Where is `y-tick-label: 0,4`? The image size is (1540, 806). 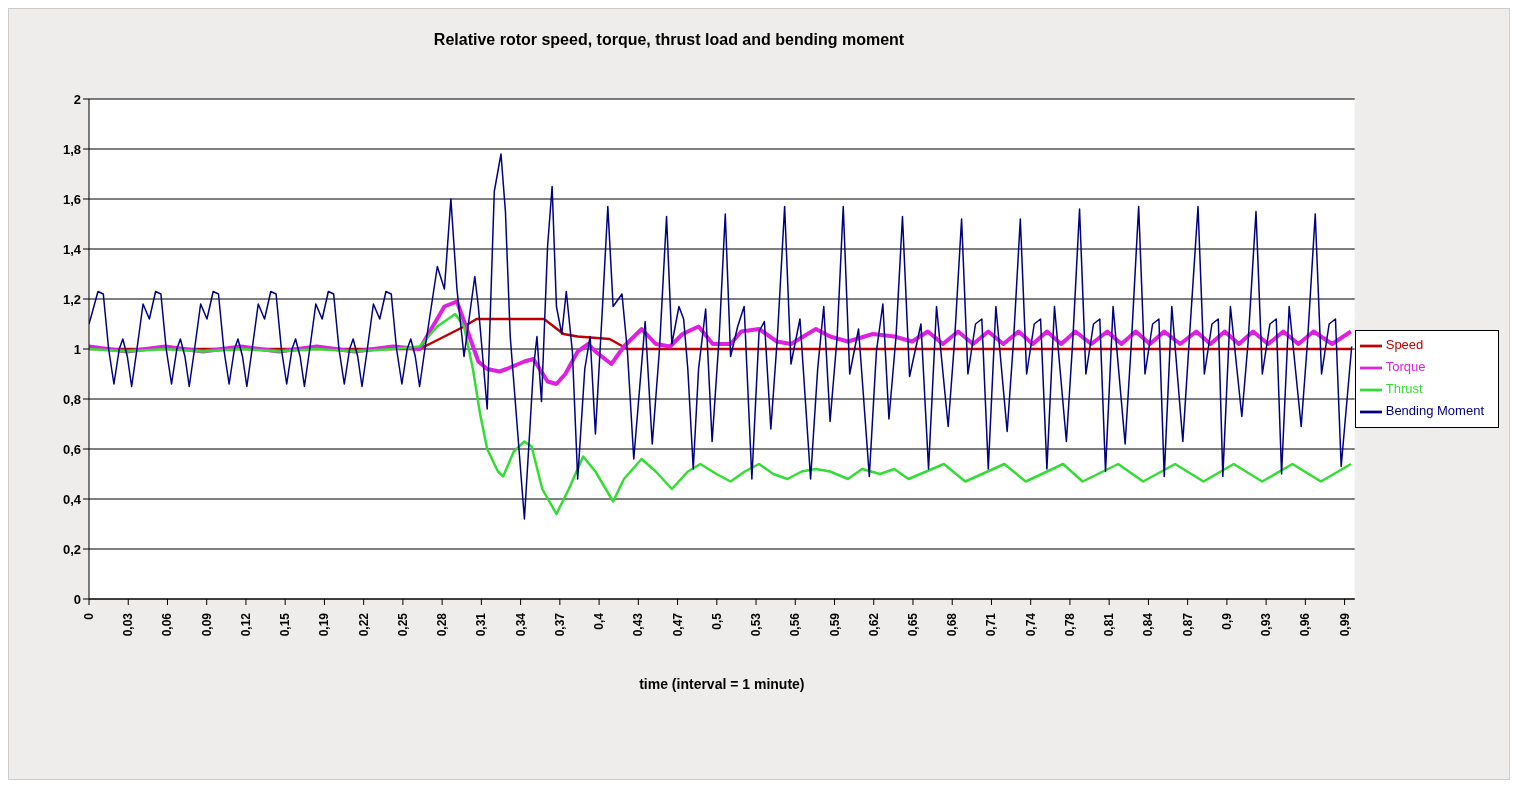 y-tick-label: 0,4 is located at coordinates (72, 499).